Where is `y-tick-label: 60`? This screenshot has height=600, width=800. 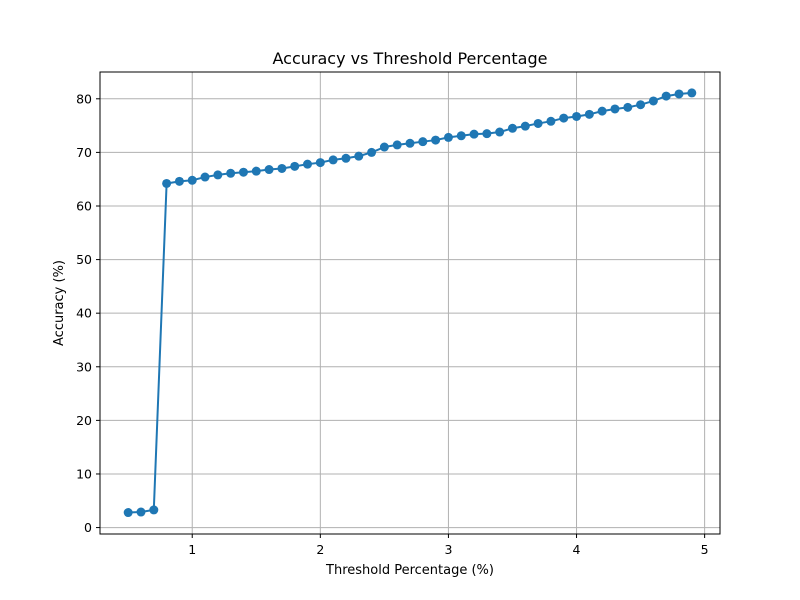
y-tick-label: 60 is located at coordinates (84, 205).